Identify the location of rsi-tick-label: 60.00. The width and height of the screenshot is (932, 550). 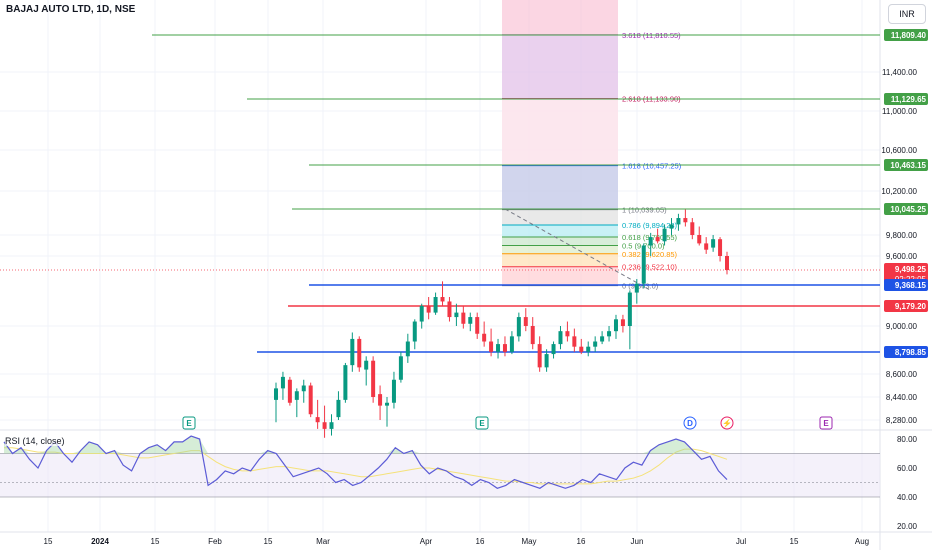
(907, 468).